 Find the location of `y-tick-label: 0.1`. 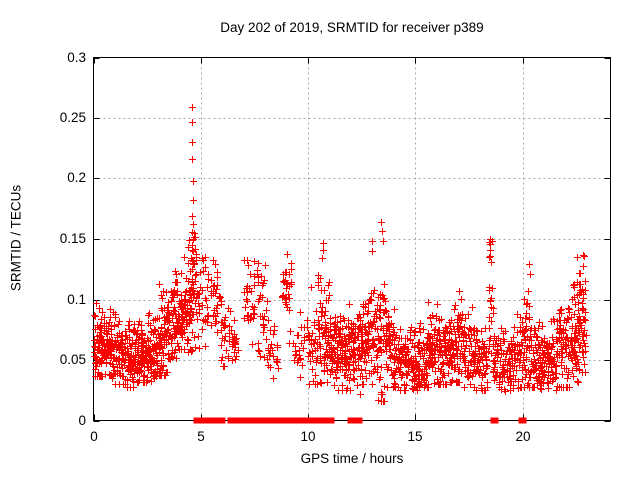

y-tick-label: 0.1 is located at coordinates (76, 299).